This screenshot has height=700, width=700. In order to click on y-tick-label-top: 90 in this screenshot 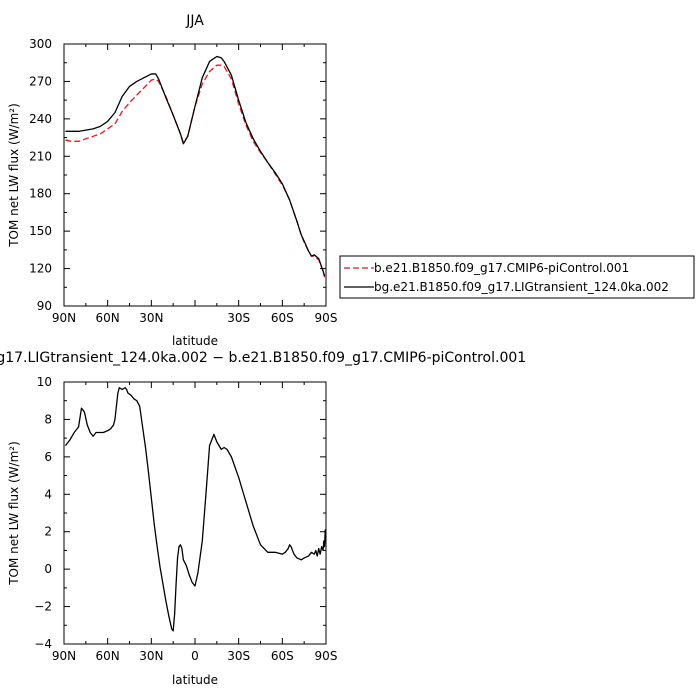, I will do `click(44, 306)`.